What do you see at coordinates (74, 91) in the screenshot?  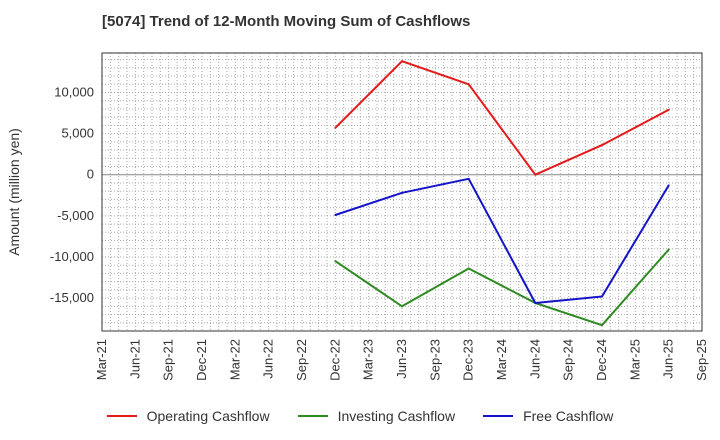 I see `y-tick-label: 10,000` at bounding box center [74, 91].